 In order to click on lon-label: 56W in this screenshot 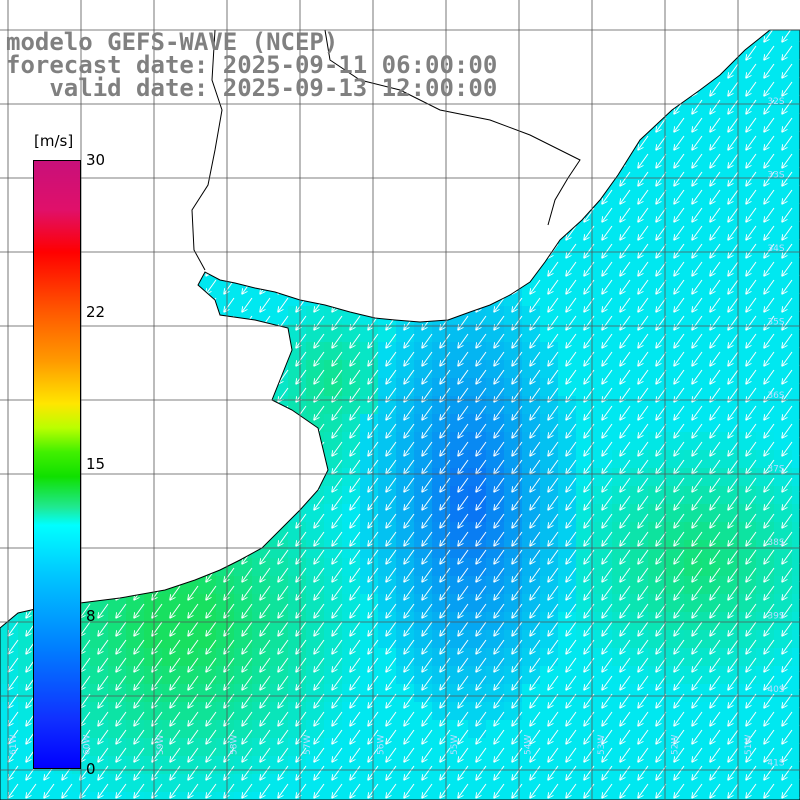, I will do `click(382, 745)`.